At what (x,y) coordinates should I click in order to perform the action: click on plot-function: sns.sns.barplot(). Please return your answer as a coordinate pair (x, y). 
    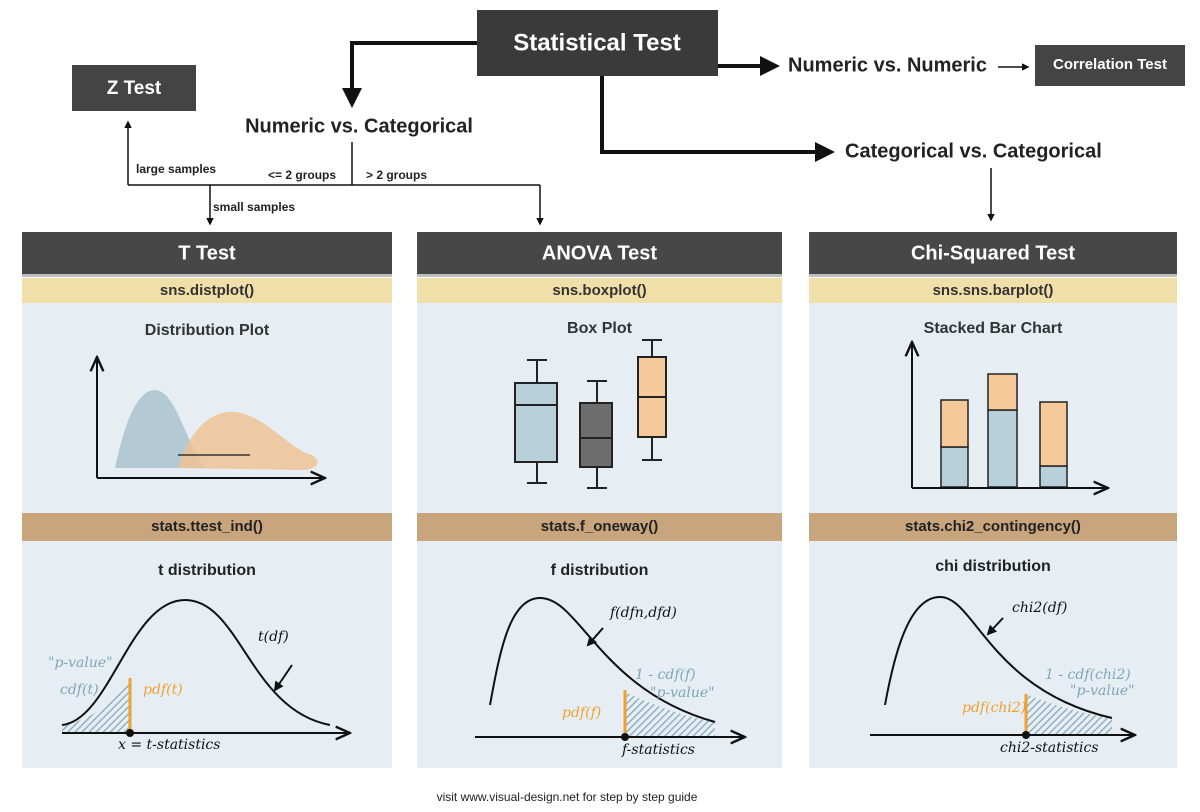
    Looking at the image, I should click on (993, 290).